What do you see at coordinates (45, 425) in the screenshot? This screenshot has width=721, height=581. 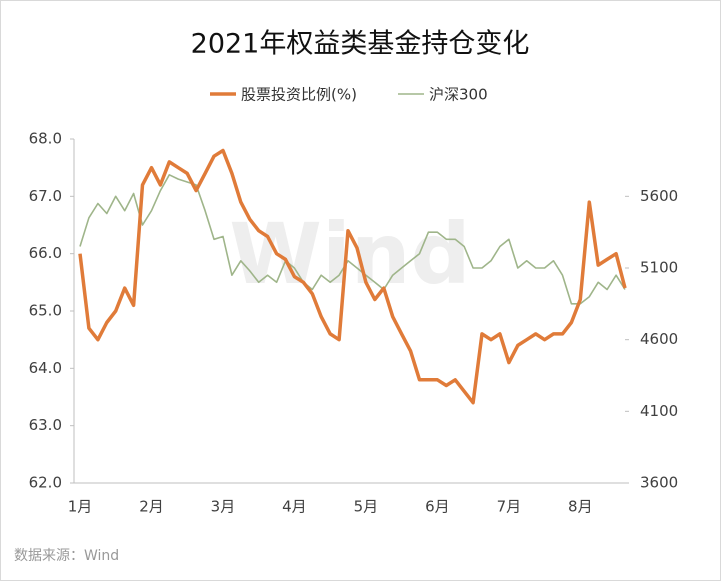 I see `y-tick-label: 63.0` at bounding box center [45, 425].